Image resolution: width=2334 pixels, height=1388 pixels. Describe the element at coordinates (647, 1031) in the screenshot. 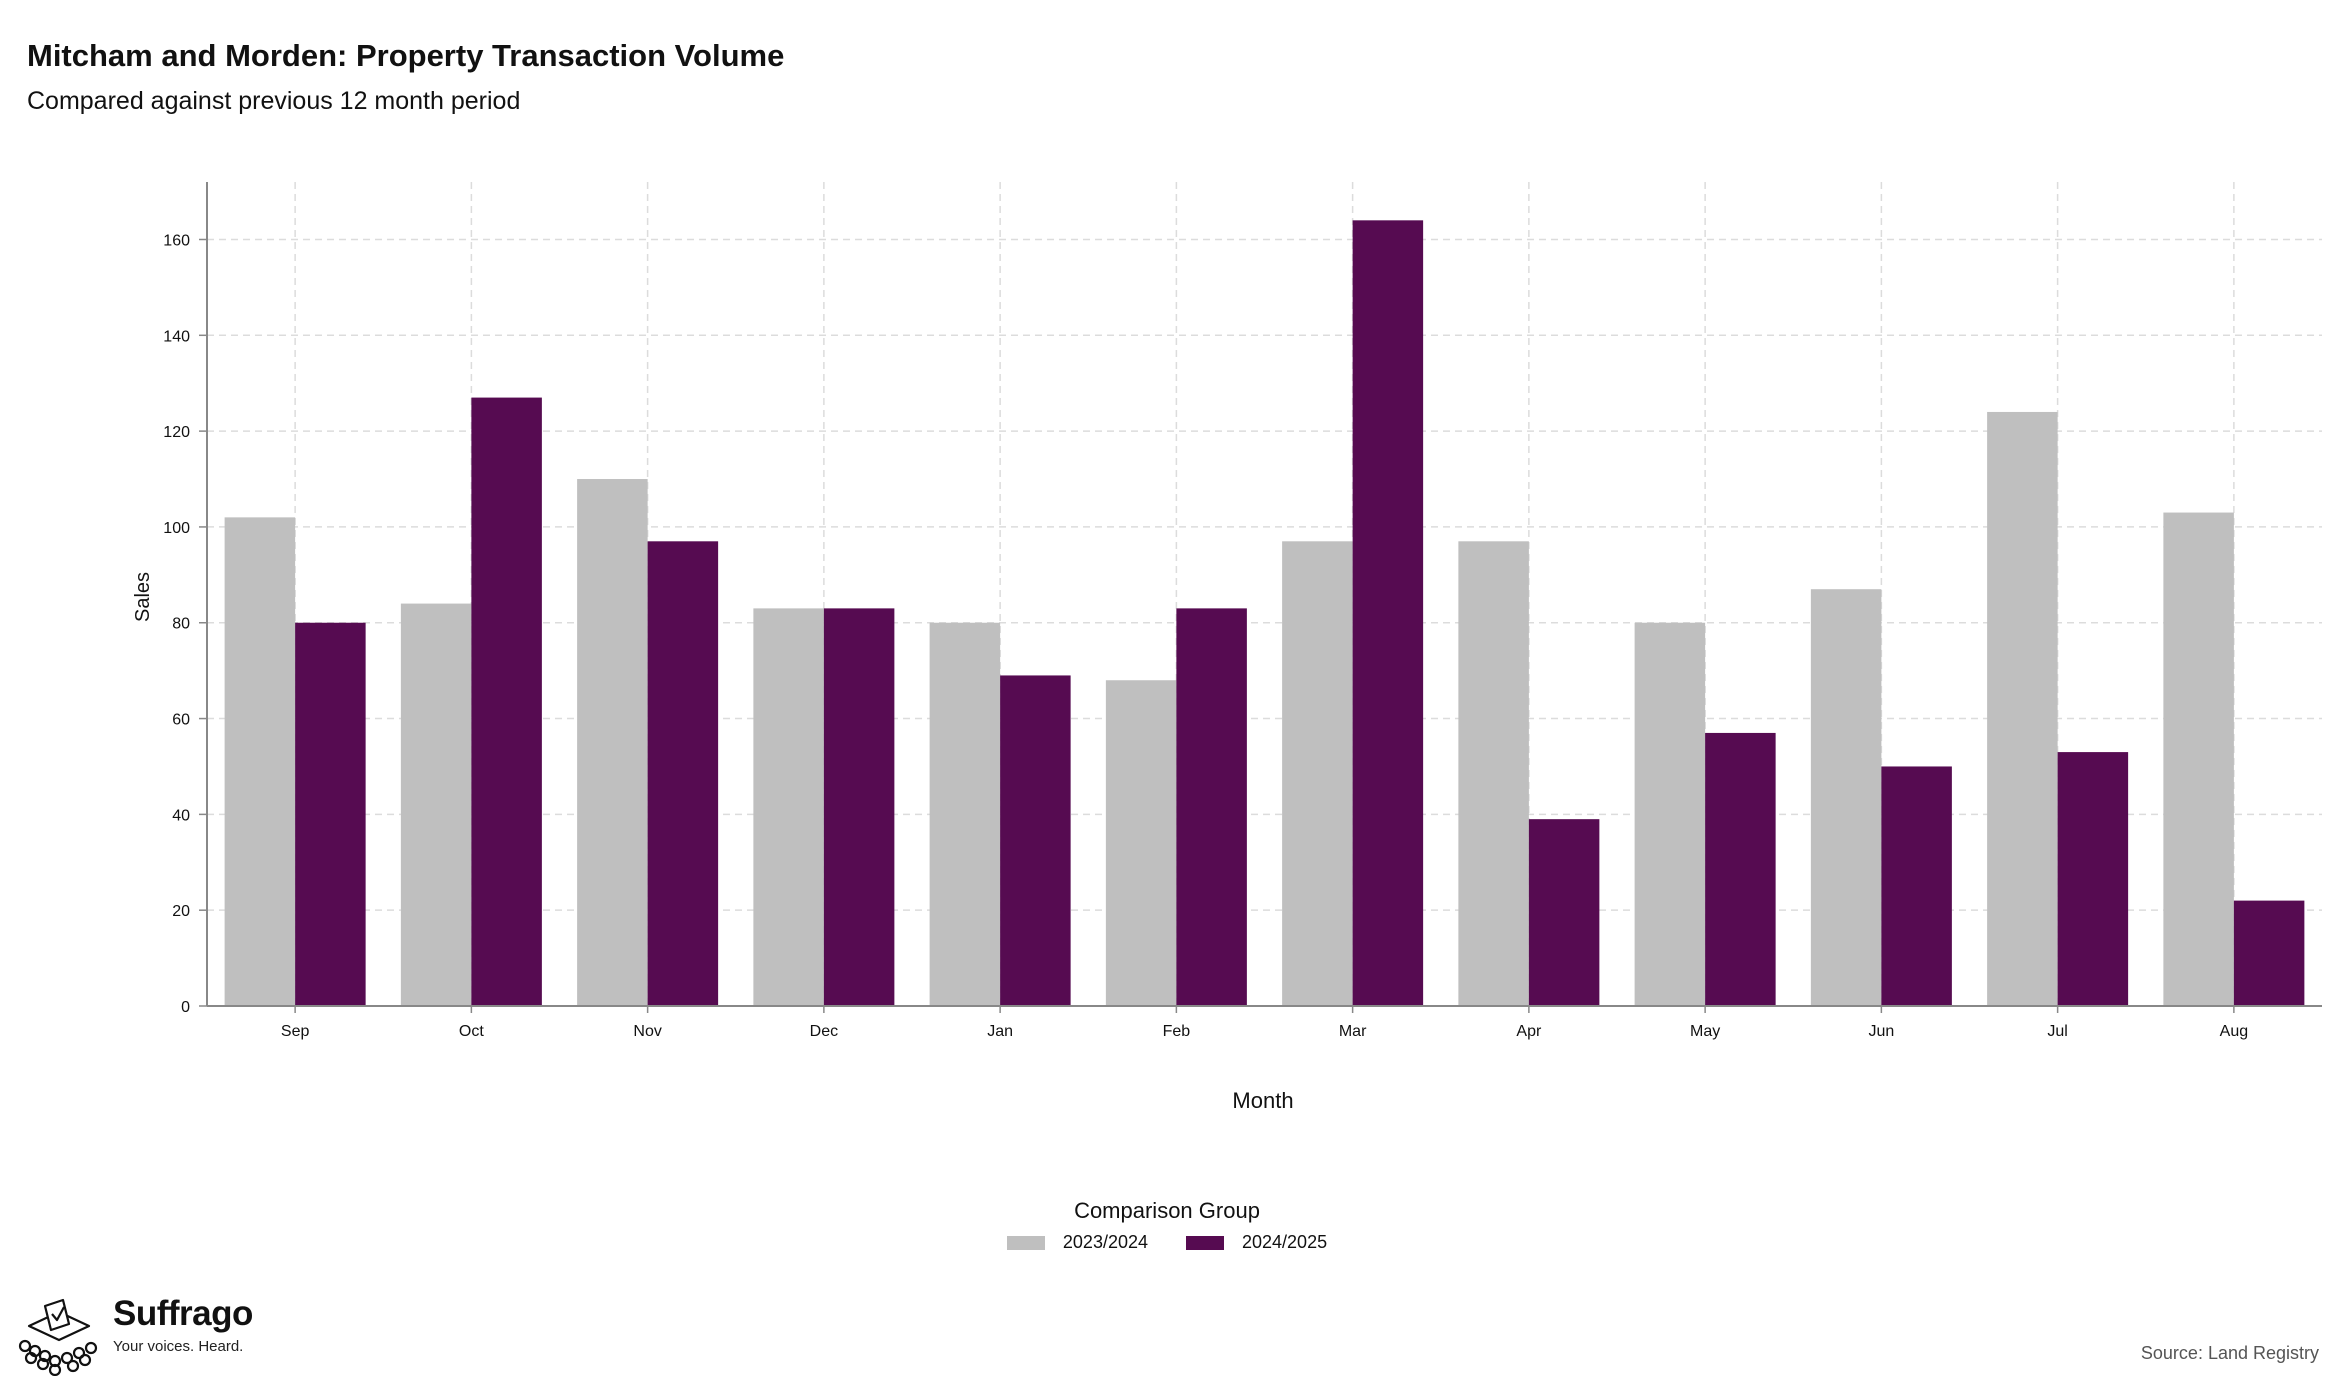

I see `x-tick-label-nov: Nov` at that location.